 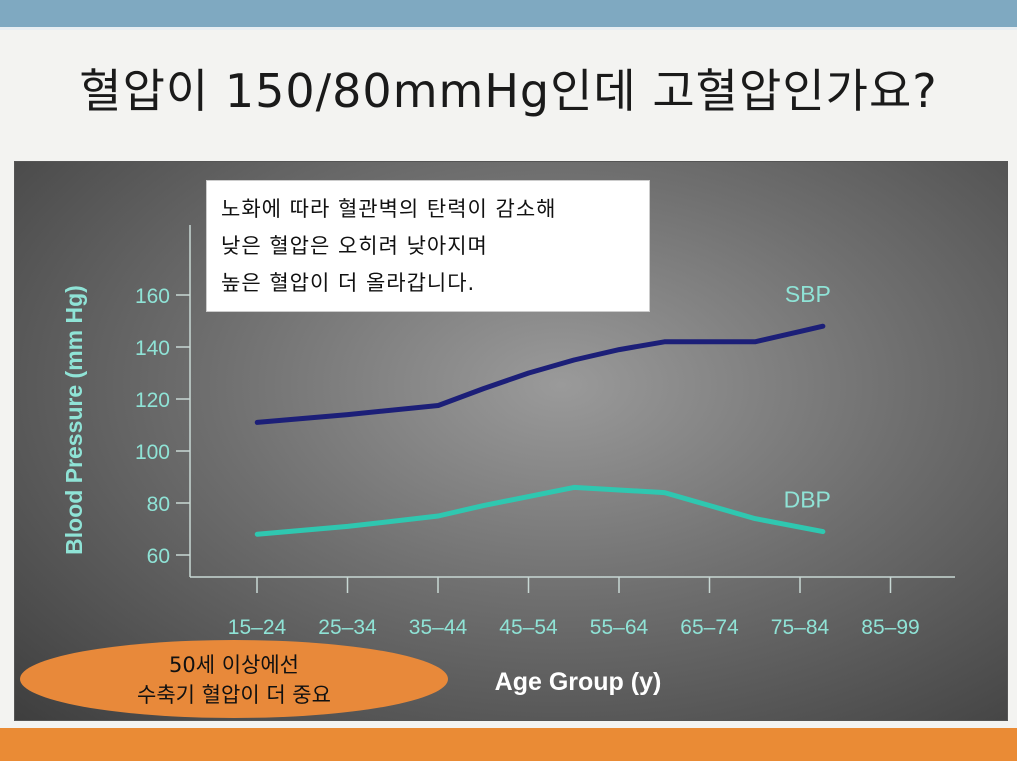 I want to click on x-tick-label: 85–99, so click(x=890, y=627).